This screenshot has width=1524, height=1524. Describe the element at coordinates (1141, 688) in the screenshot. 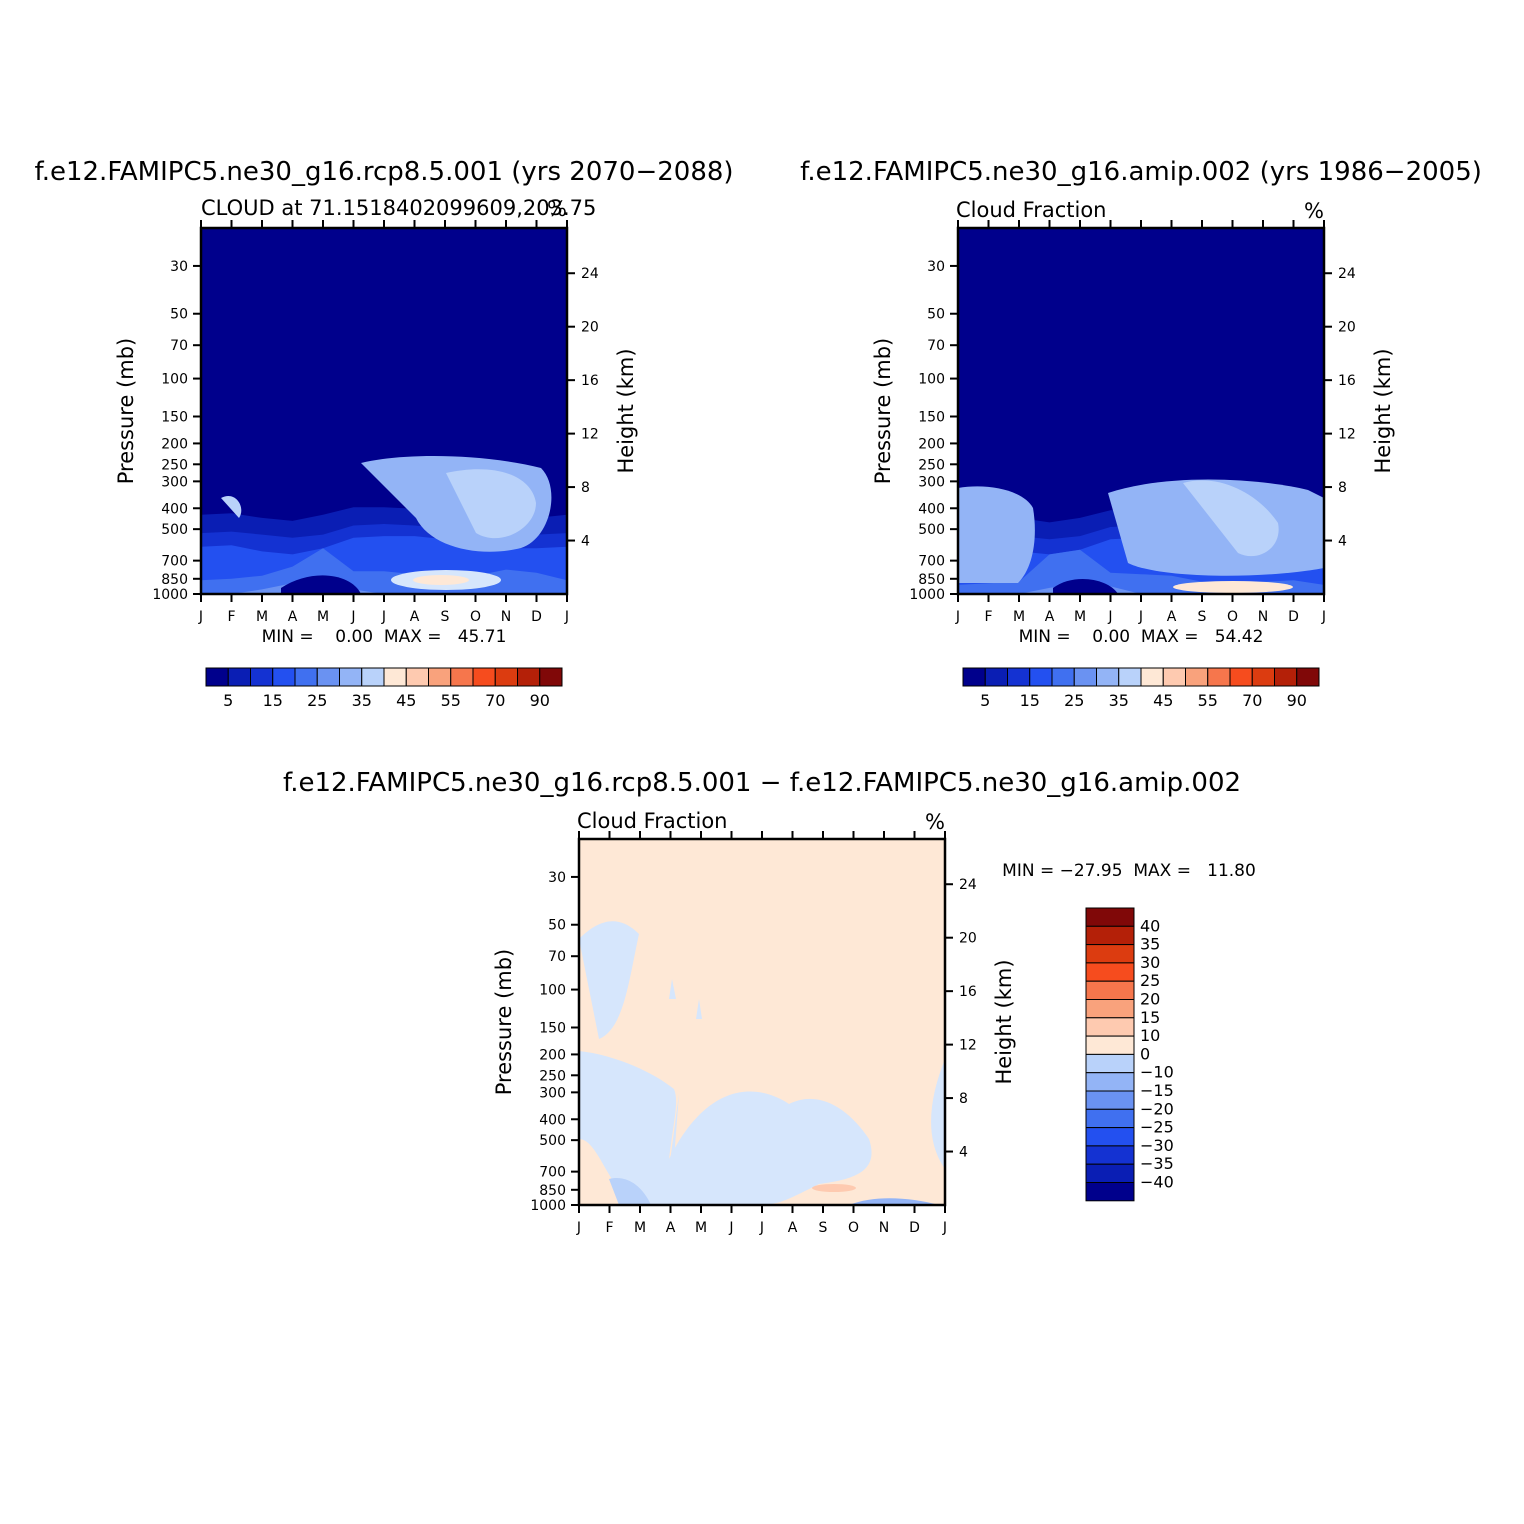

I see `panel-control-colorbar: 5 15 25 35 45 55 70 90` at that location.